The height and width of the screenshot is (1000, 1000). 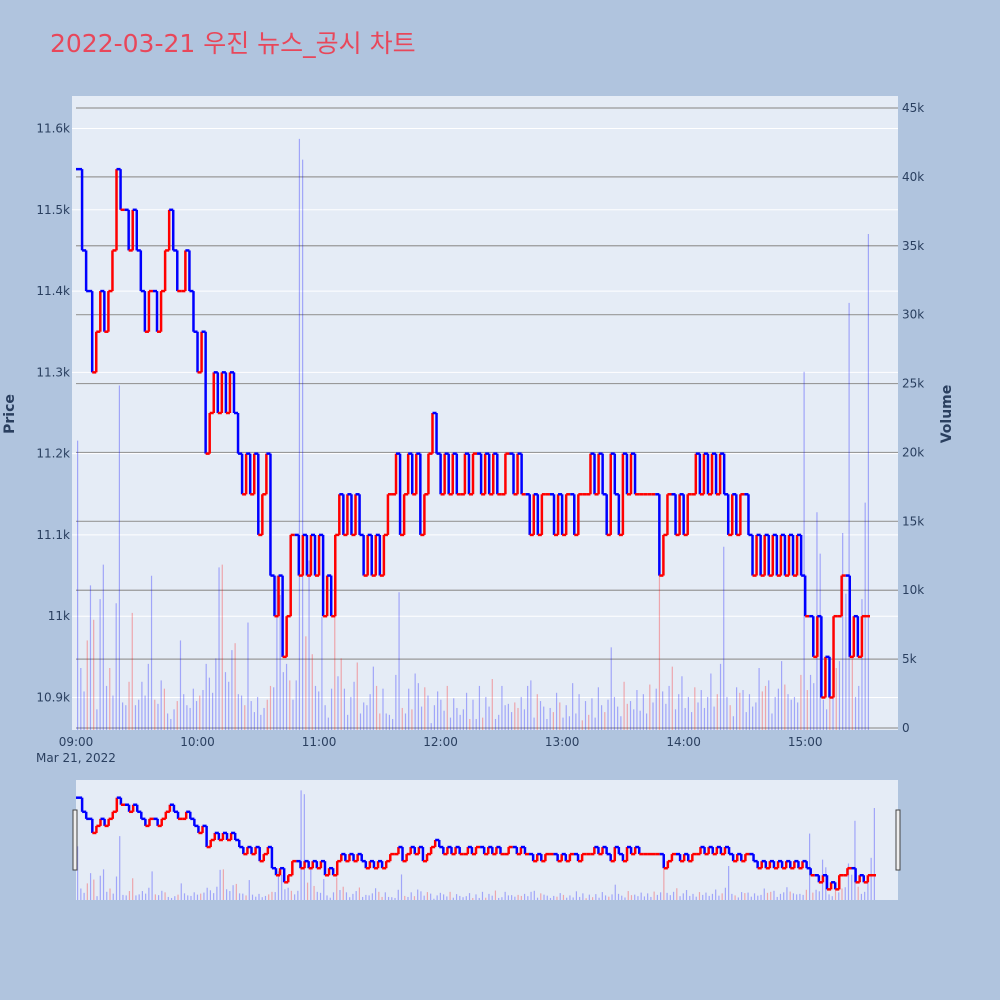 What do you see at coordinates (913, 452) in the screenshot?
I see `volume-tick-label: 20k` at bounding box center [913, 452].